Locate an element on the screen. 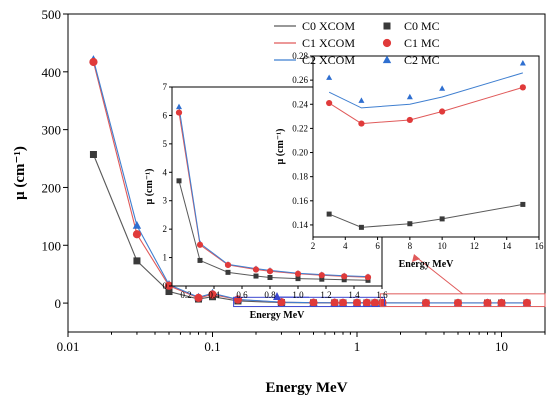 Image resolution: width=550 pixels, height=403 pixels. y-tick-label: 1 is located at coordinates (165, 258).